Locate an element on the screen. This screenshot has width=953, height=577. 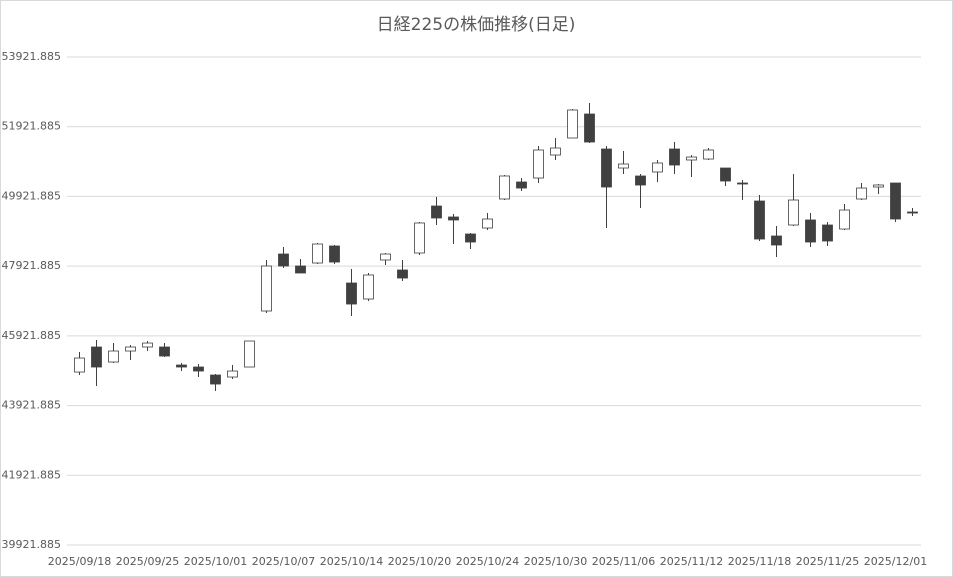
x-tick-label: 2025/09/18 is located at coordinates (79, 561).